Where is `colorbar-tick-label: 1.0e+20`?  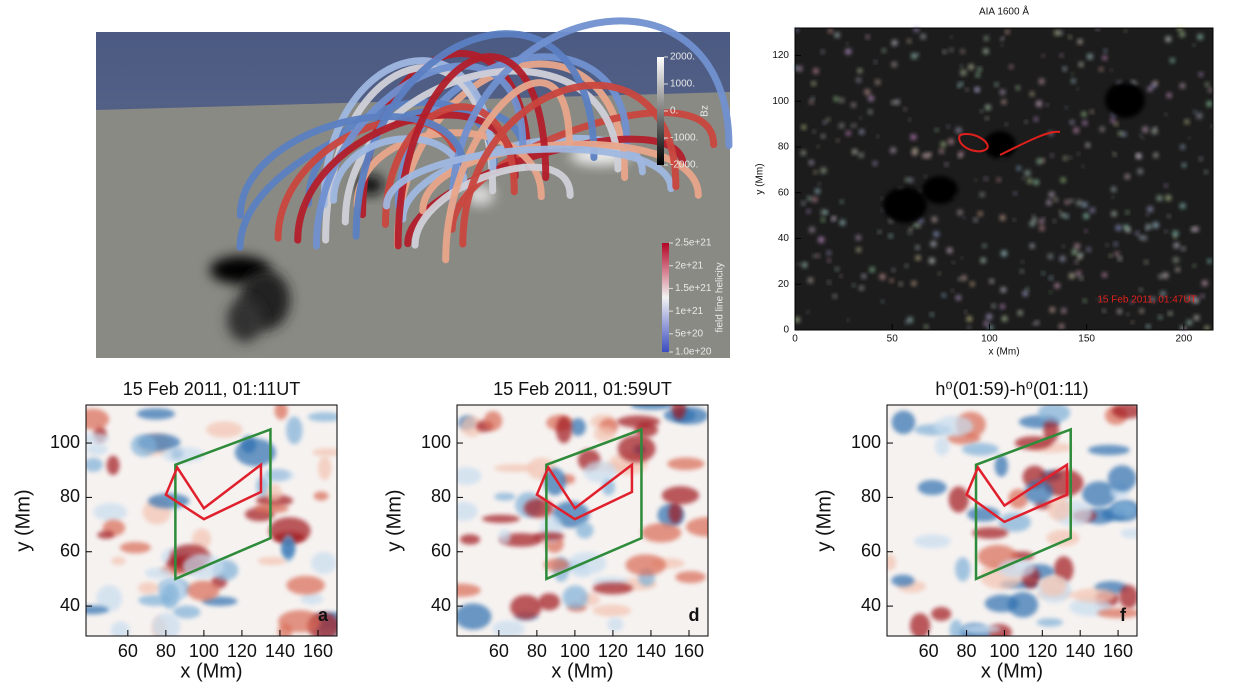 colorbar-tick-label: 1.0e+20 is located at coordinates (693, 352).